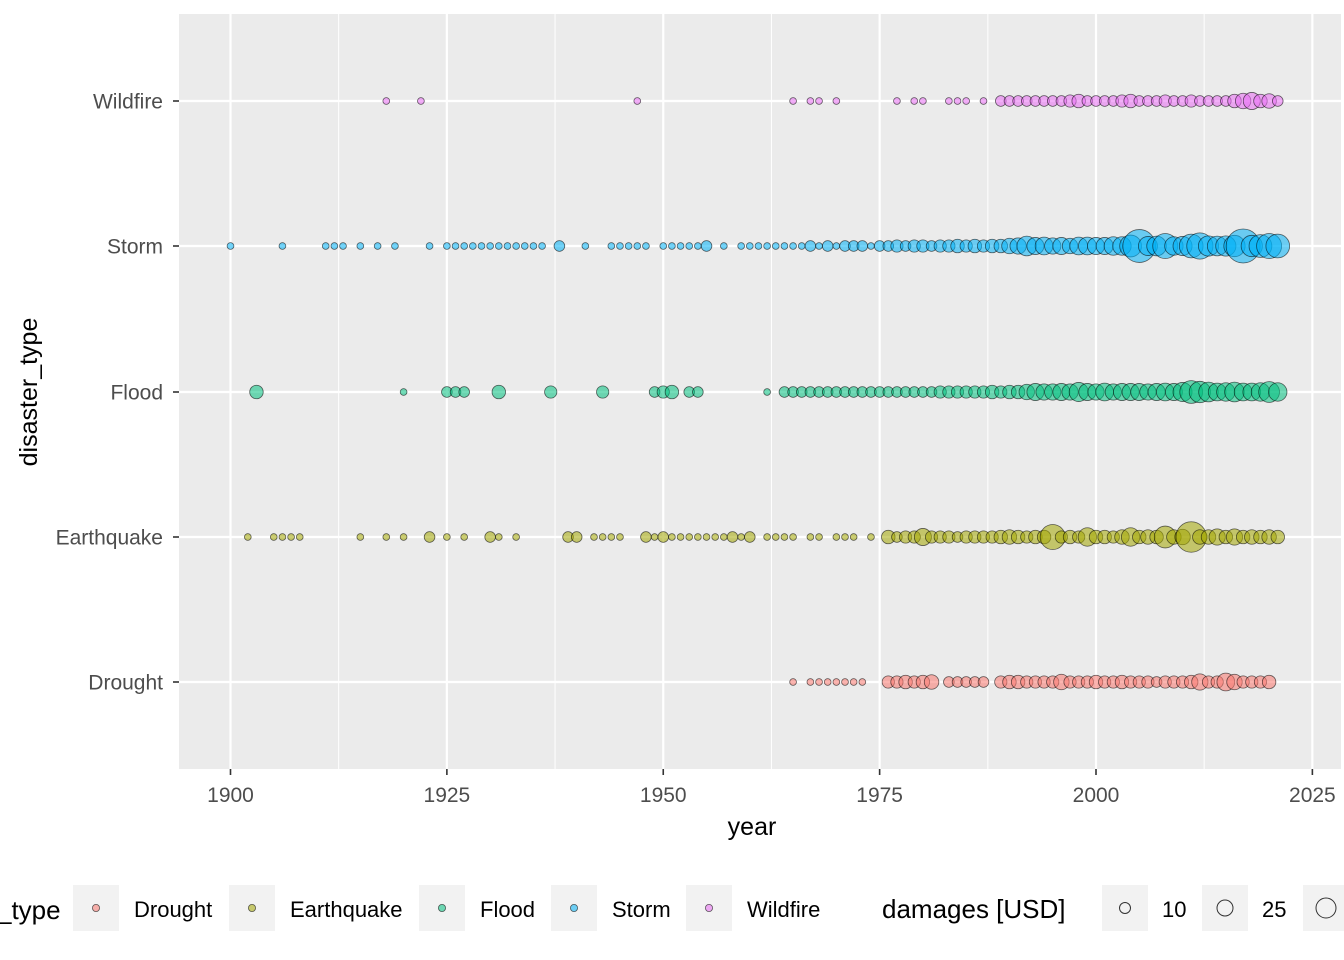 The height and width of the screenshot is (960, 1344). I want to click on y-axis-ticks: Drought Earthquake Flood Storm Wildfire, so click(117, 393).